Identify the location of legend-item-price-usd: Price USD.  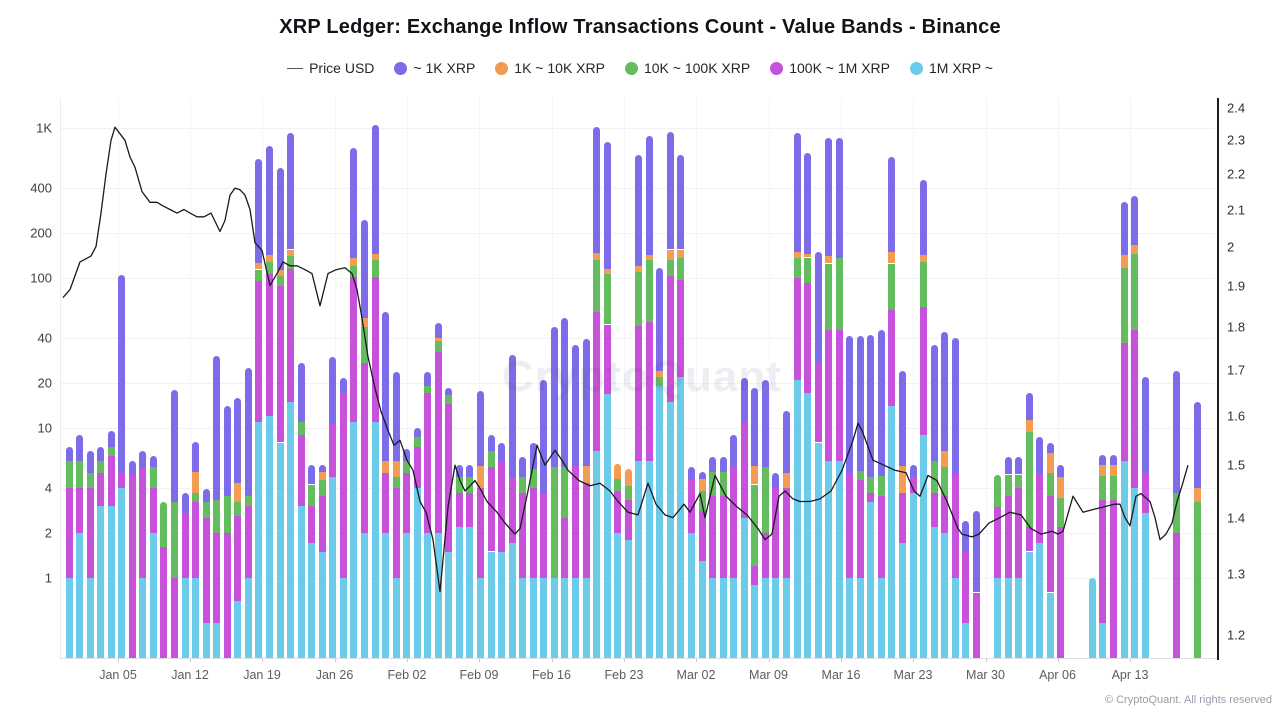
(330, 68).